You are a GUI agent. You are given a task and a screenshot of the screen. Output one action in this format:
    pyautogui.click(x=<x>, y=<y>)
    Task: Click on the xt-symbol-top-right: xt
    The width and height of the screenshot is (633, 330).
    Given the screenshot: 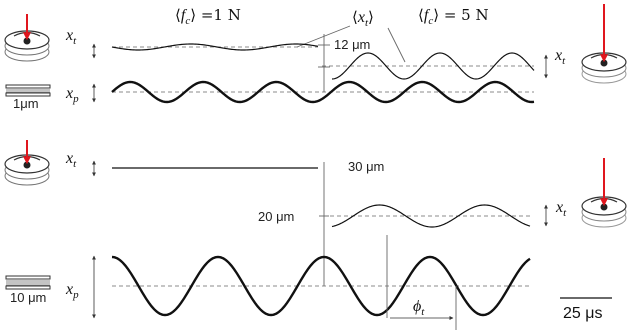 What is the action you would take?
    pyautogui.click(x=560, y=57)
    